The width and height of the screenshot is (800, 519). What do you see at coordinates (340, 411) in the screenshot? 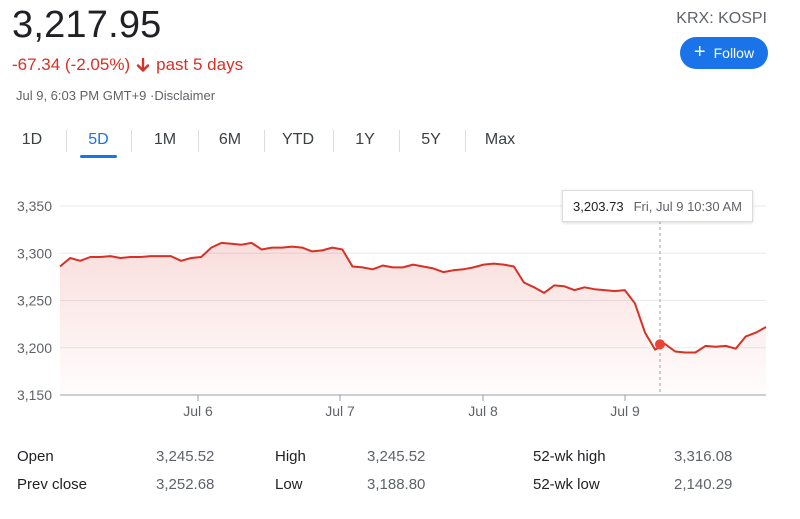
I see `x-tick-label: Jul 7` at bounding box center [340, 411].